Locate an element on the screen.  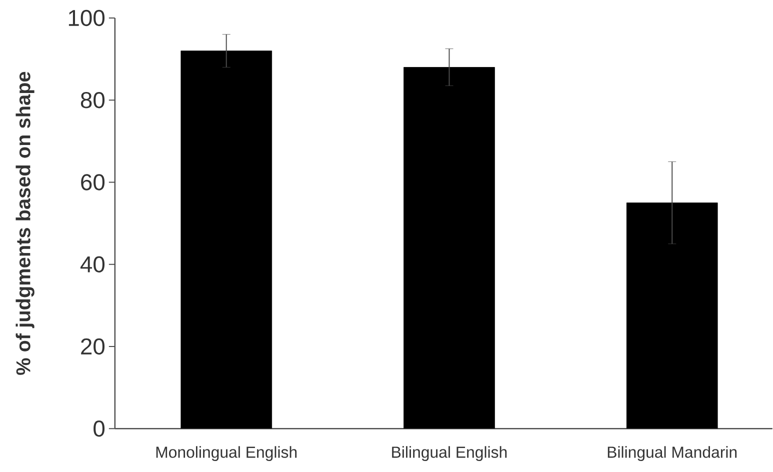
y-axis-title: % of judgments based on shape is located at coordinates (25, 224).